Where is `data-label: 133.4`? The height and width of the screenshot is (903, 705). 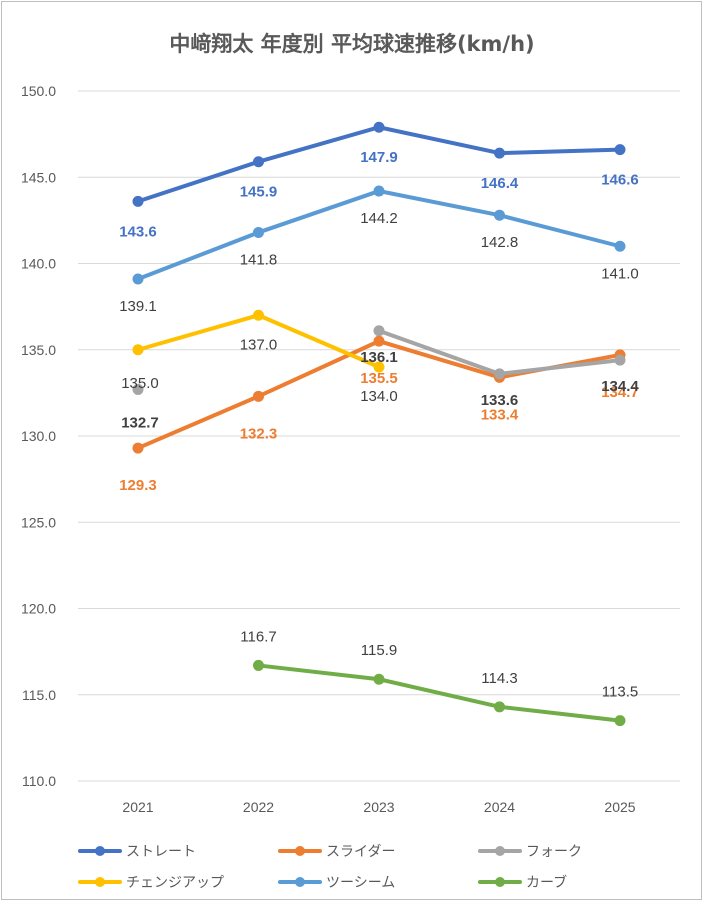 data-label: 133.4 is located at coordinates (500, 414).